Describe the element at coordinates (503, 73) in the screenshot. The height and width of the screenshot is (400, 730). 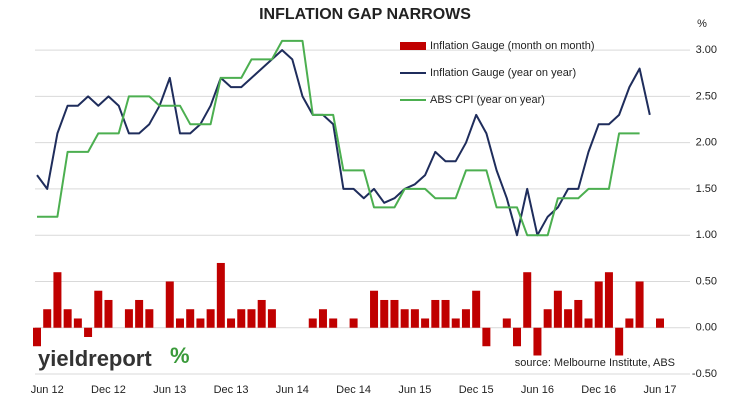
I see `legend-label: Inflation Gauge (year on year)` at that location.